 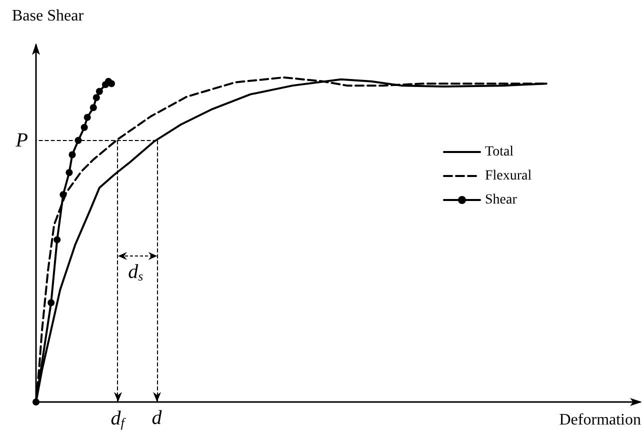 I want to click on annotation: ds, so click(x=136, y=272).